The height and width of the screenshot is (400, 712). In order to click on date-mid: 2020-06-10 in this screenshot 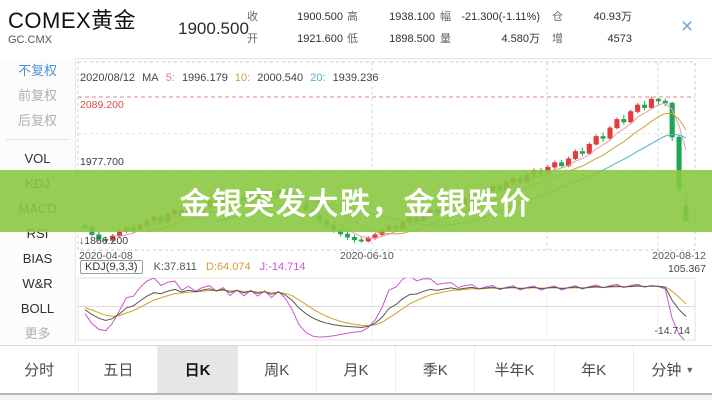, I will do `click(367, 256)`.